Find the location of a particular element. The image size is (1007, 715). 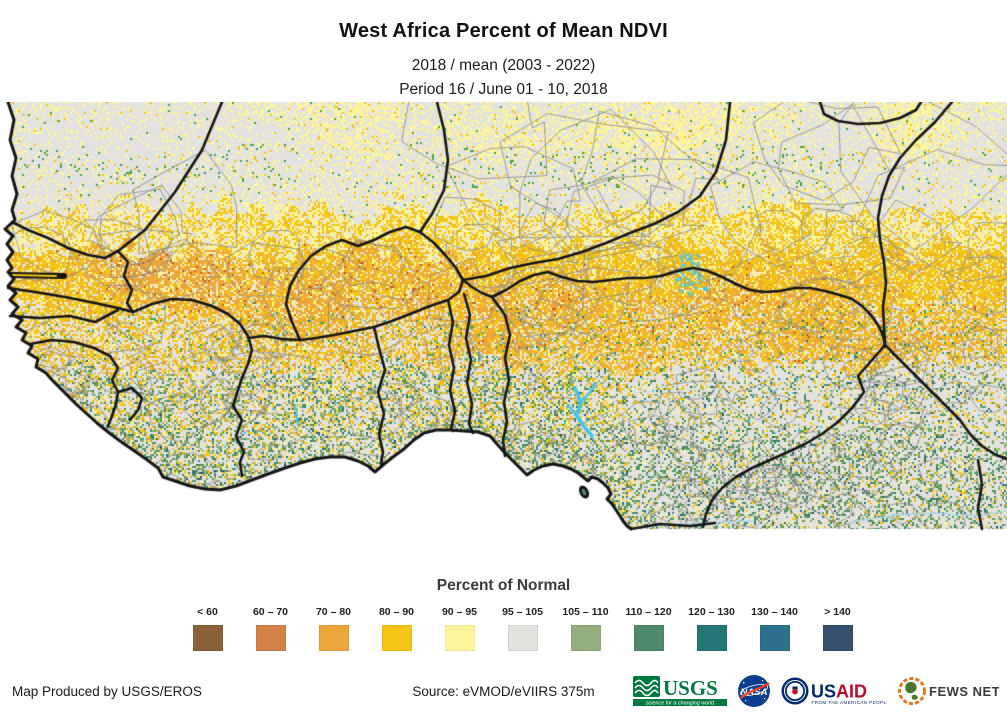

fews-net-logo: FEWS NET is located at coordinates (948, 691).